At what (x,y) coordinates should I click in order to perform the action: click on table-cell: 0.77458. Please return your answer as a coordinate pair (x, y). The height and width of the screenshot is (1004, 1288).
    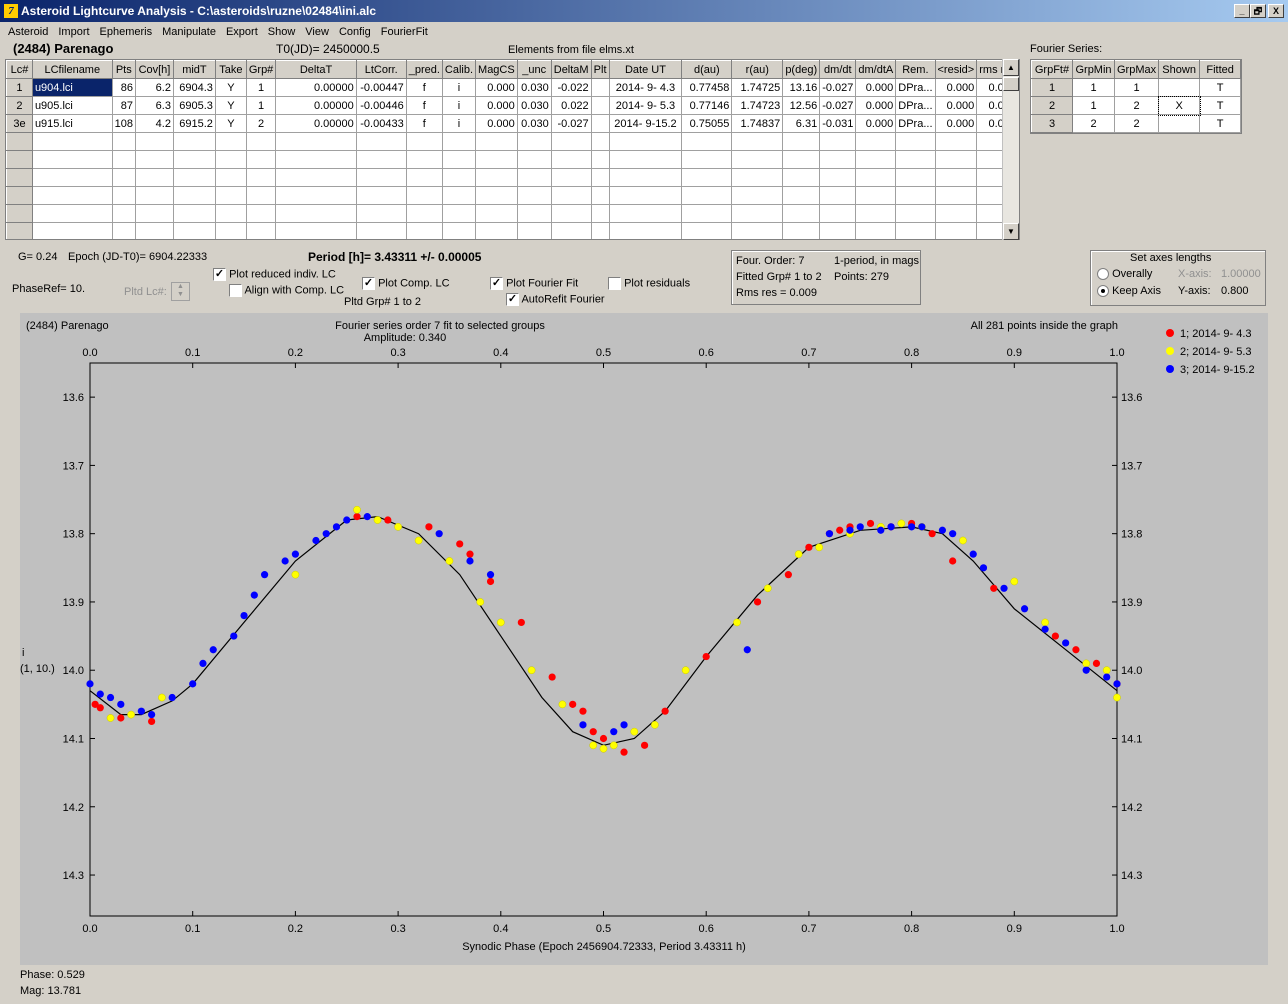
    Looking at the image, I should click on (707, 87).